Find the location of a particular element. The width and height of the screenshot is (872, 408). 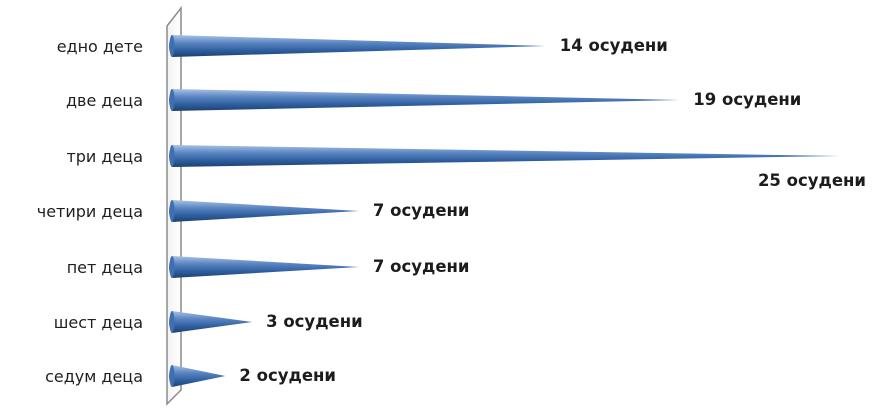

category-label: пет деца is located at coordinates (105, 267).